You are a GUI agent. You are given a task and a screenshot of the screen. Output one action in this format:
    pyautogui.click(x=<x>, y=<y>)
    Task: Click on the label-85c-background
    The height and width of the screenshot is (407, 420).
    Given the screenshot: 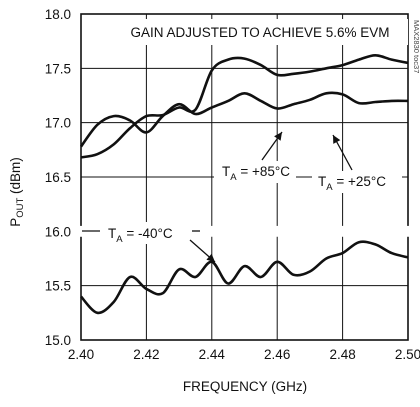 What is the action you would take?
    pyautogui.click(x=255, y=172)
    